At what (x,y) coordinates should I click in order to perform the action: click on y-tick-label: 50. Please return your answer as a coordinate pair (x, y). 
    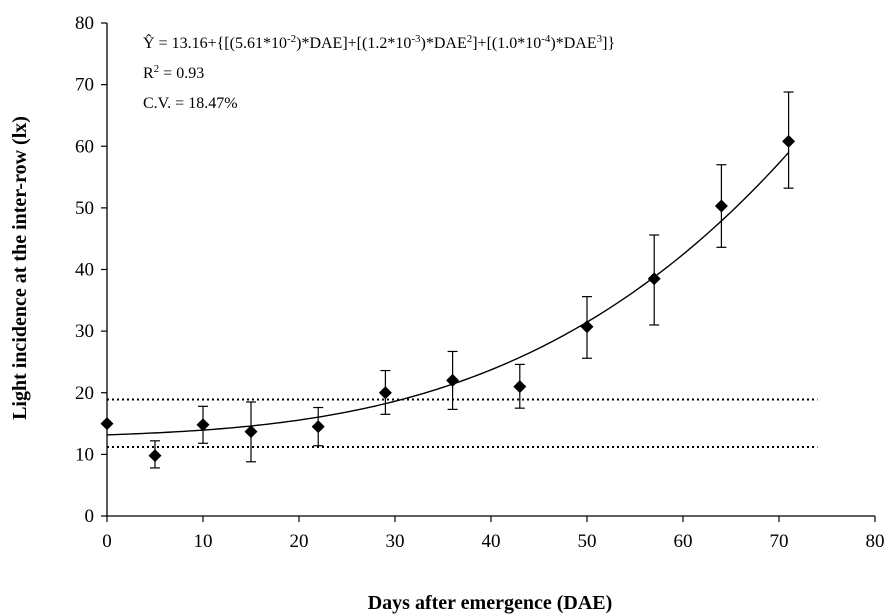
    Looking at the image, I should click on (84, 208).